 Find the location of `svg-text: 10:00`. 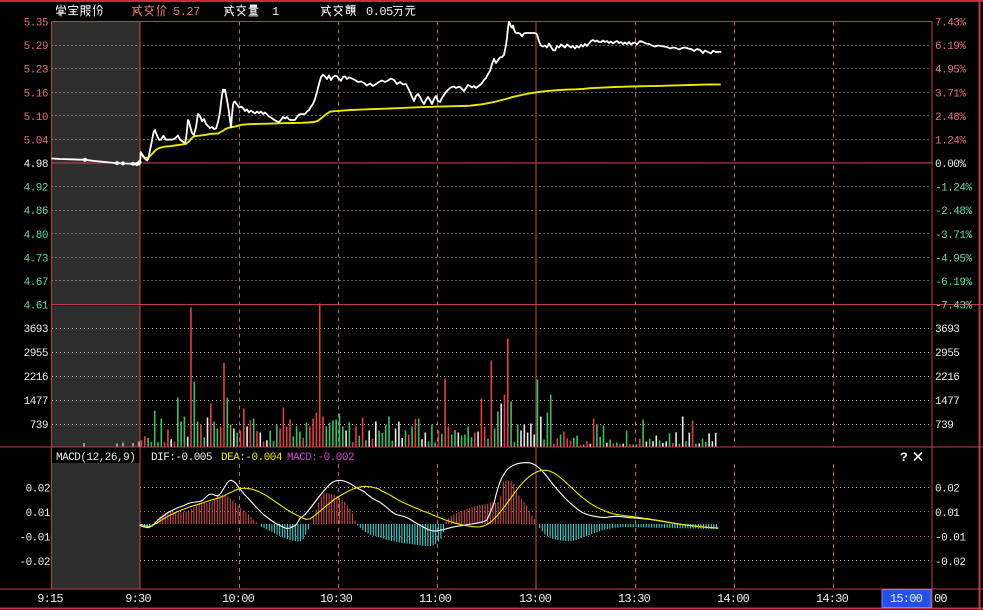

svg-text: 10:00 is located at coordinates (238, 599).